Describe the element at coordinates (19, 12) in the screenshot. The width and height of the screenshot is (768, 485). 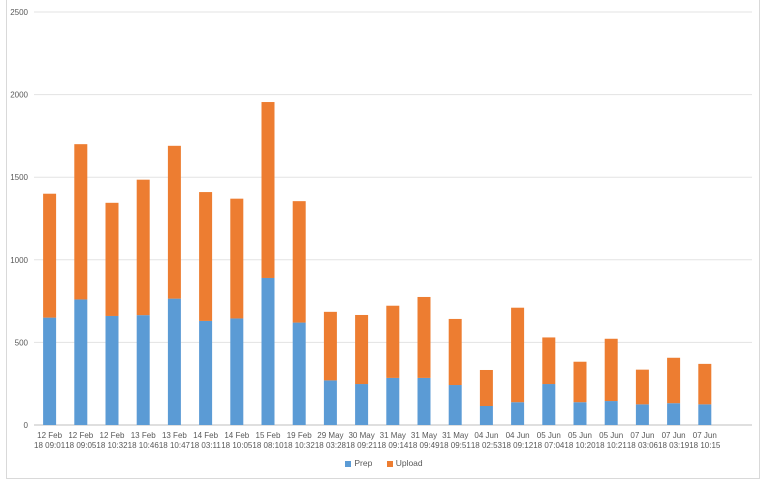
I see `y-tick-label: 2500` at that location.